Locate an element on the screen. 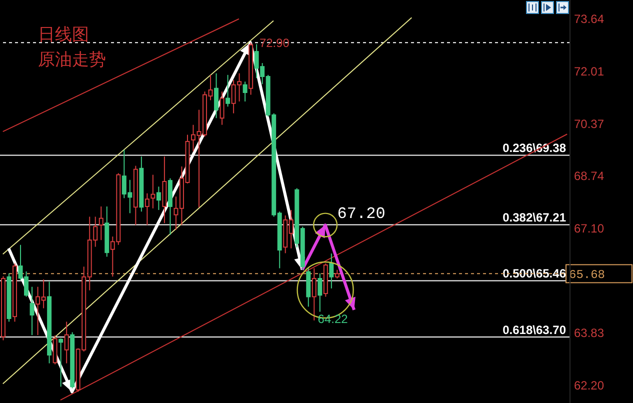  ref-line-label: 0.382\67.21 is located at coordinates (534, 217).